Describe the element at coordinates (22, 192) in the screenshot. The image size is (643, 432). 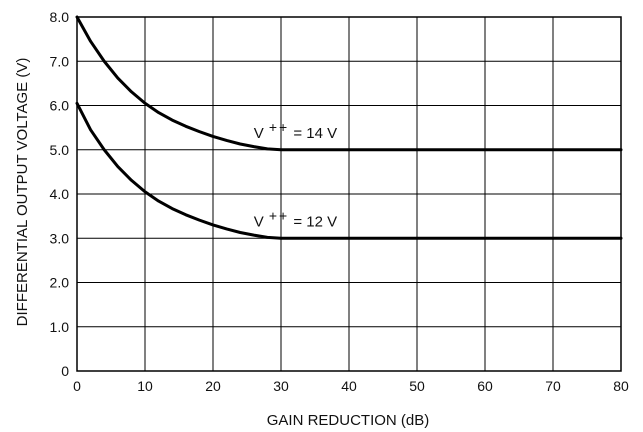
I see `y-axis-title: DIFFERENTIAL OUTPUT VOLTAGE (V)` at that location.